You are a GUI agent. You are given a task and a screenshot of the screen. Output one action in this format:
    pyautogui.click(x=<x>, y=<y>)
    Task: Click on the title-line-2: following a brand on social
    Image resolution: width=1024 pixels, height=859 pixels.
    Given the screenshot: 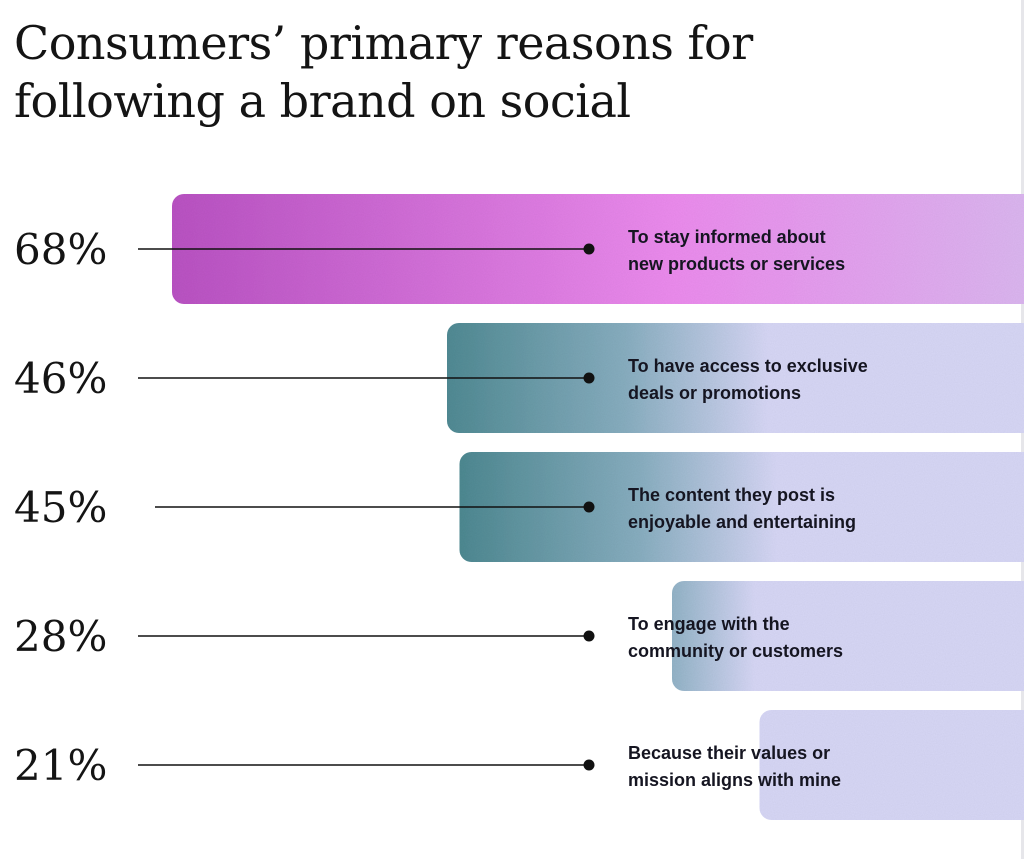 What is the action you would take?
    pyautogui.click(x=322, y=101)
    